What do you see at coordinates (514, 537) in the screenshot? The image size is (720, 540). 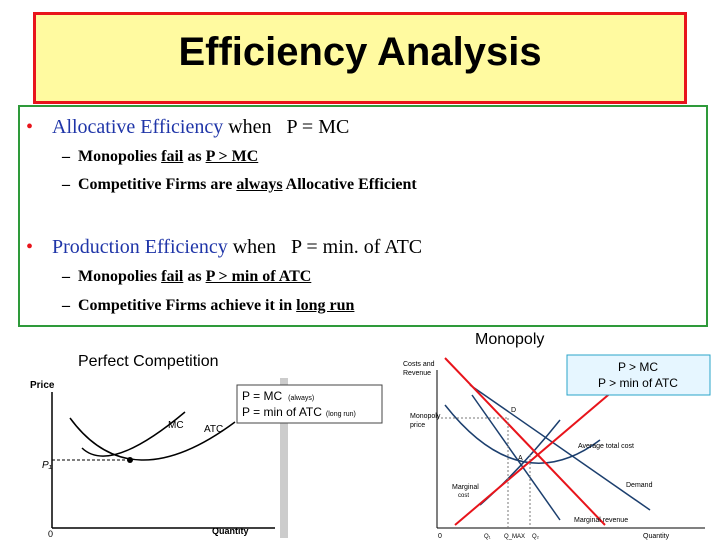 I see `label: Q_MAX` at bounding box center [514, 537].